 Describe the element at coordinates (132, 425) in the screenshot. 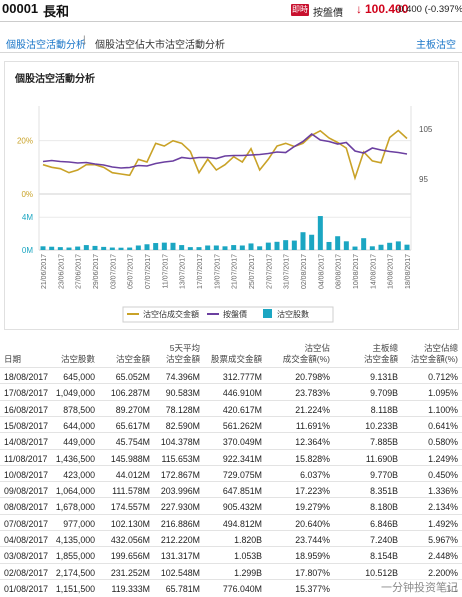

I see `value-cell: 65.617M` at that location.